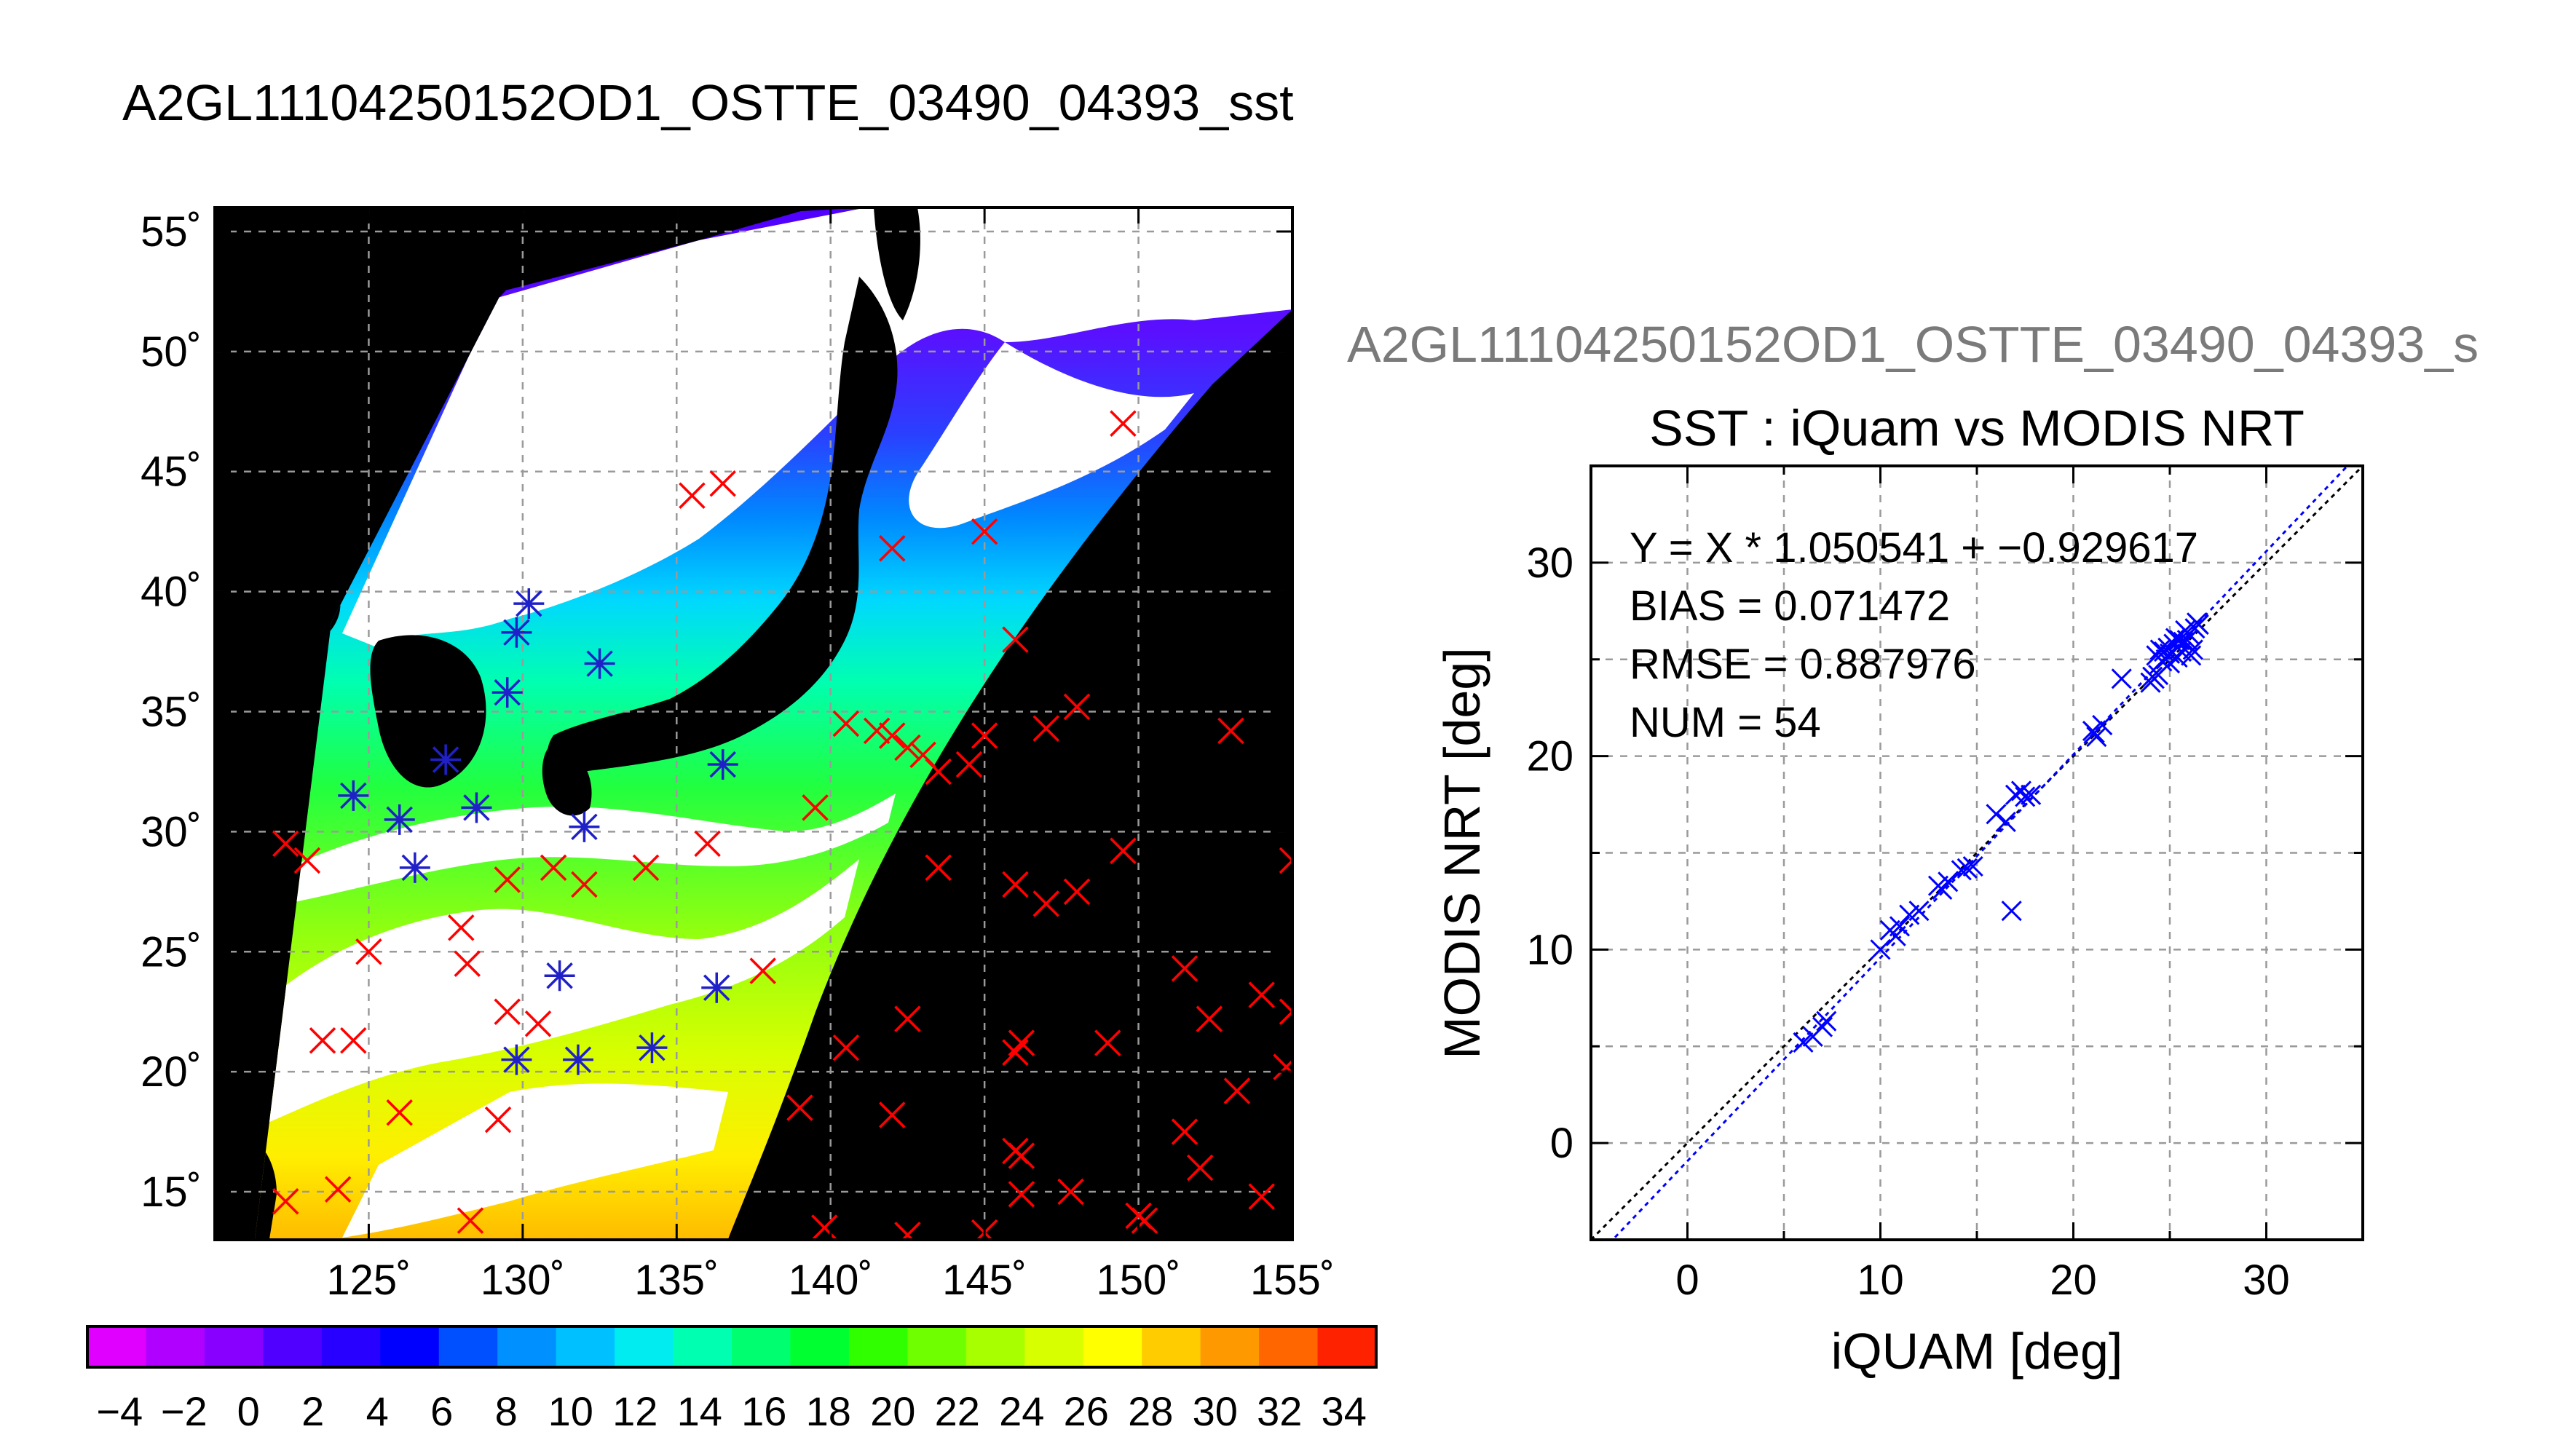 This screenshot has height=1456, width=2555. Describe the element at coordinates (171, 232) in the screenshot. I see `lat-tick-label: 55˚` at that location.